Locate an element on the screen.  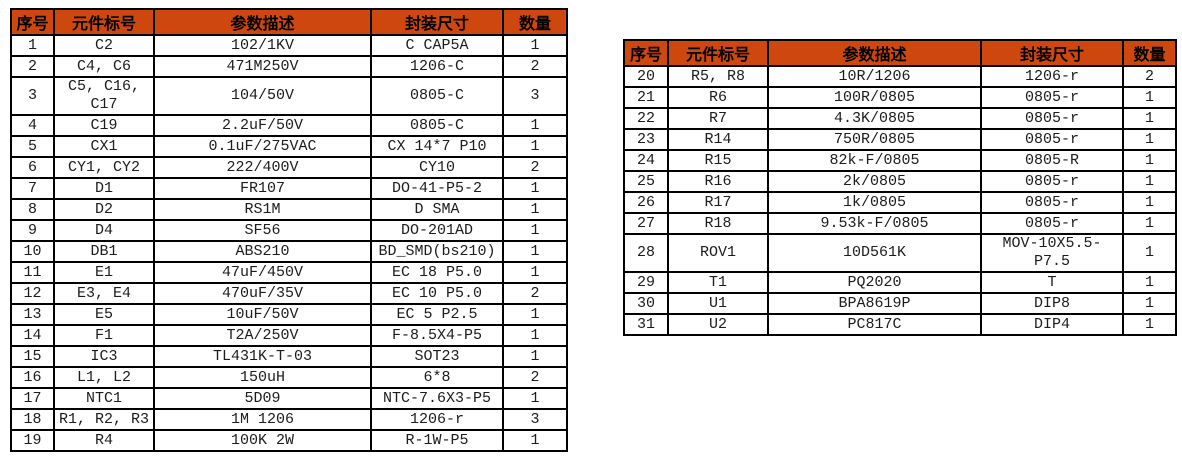
table-cell: F-8.5X4-P5 is located at coordinates (437, 335).